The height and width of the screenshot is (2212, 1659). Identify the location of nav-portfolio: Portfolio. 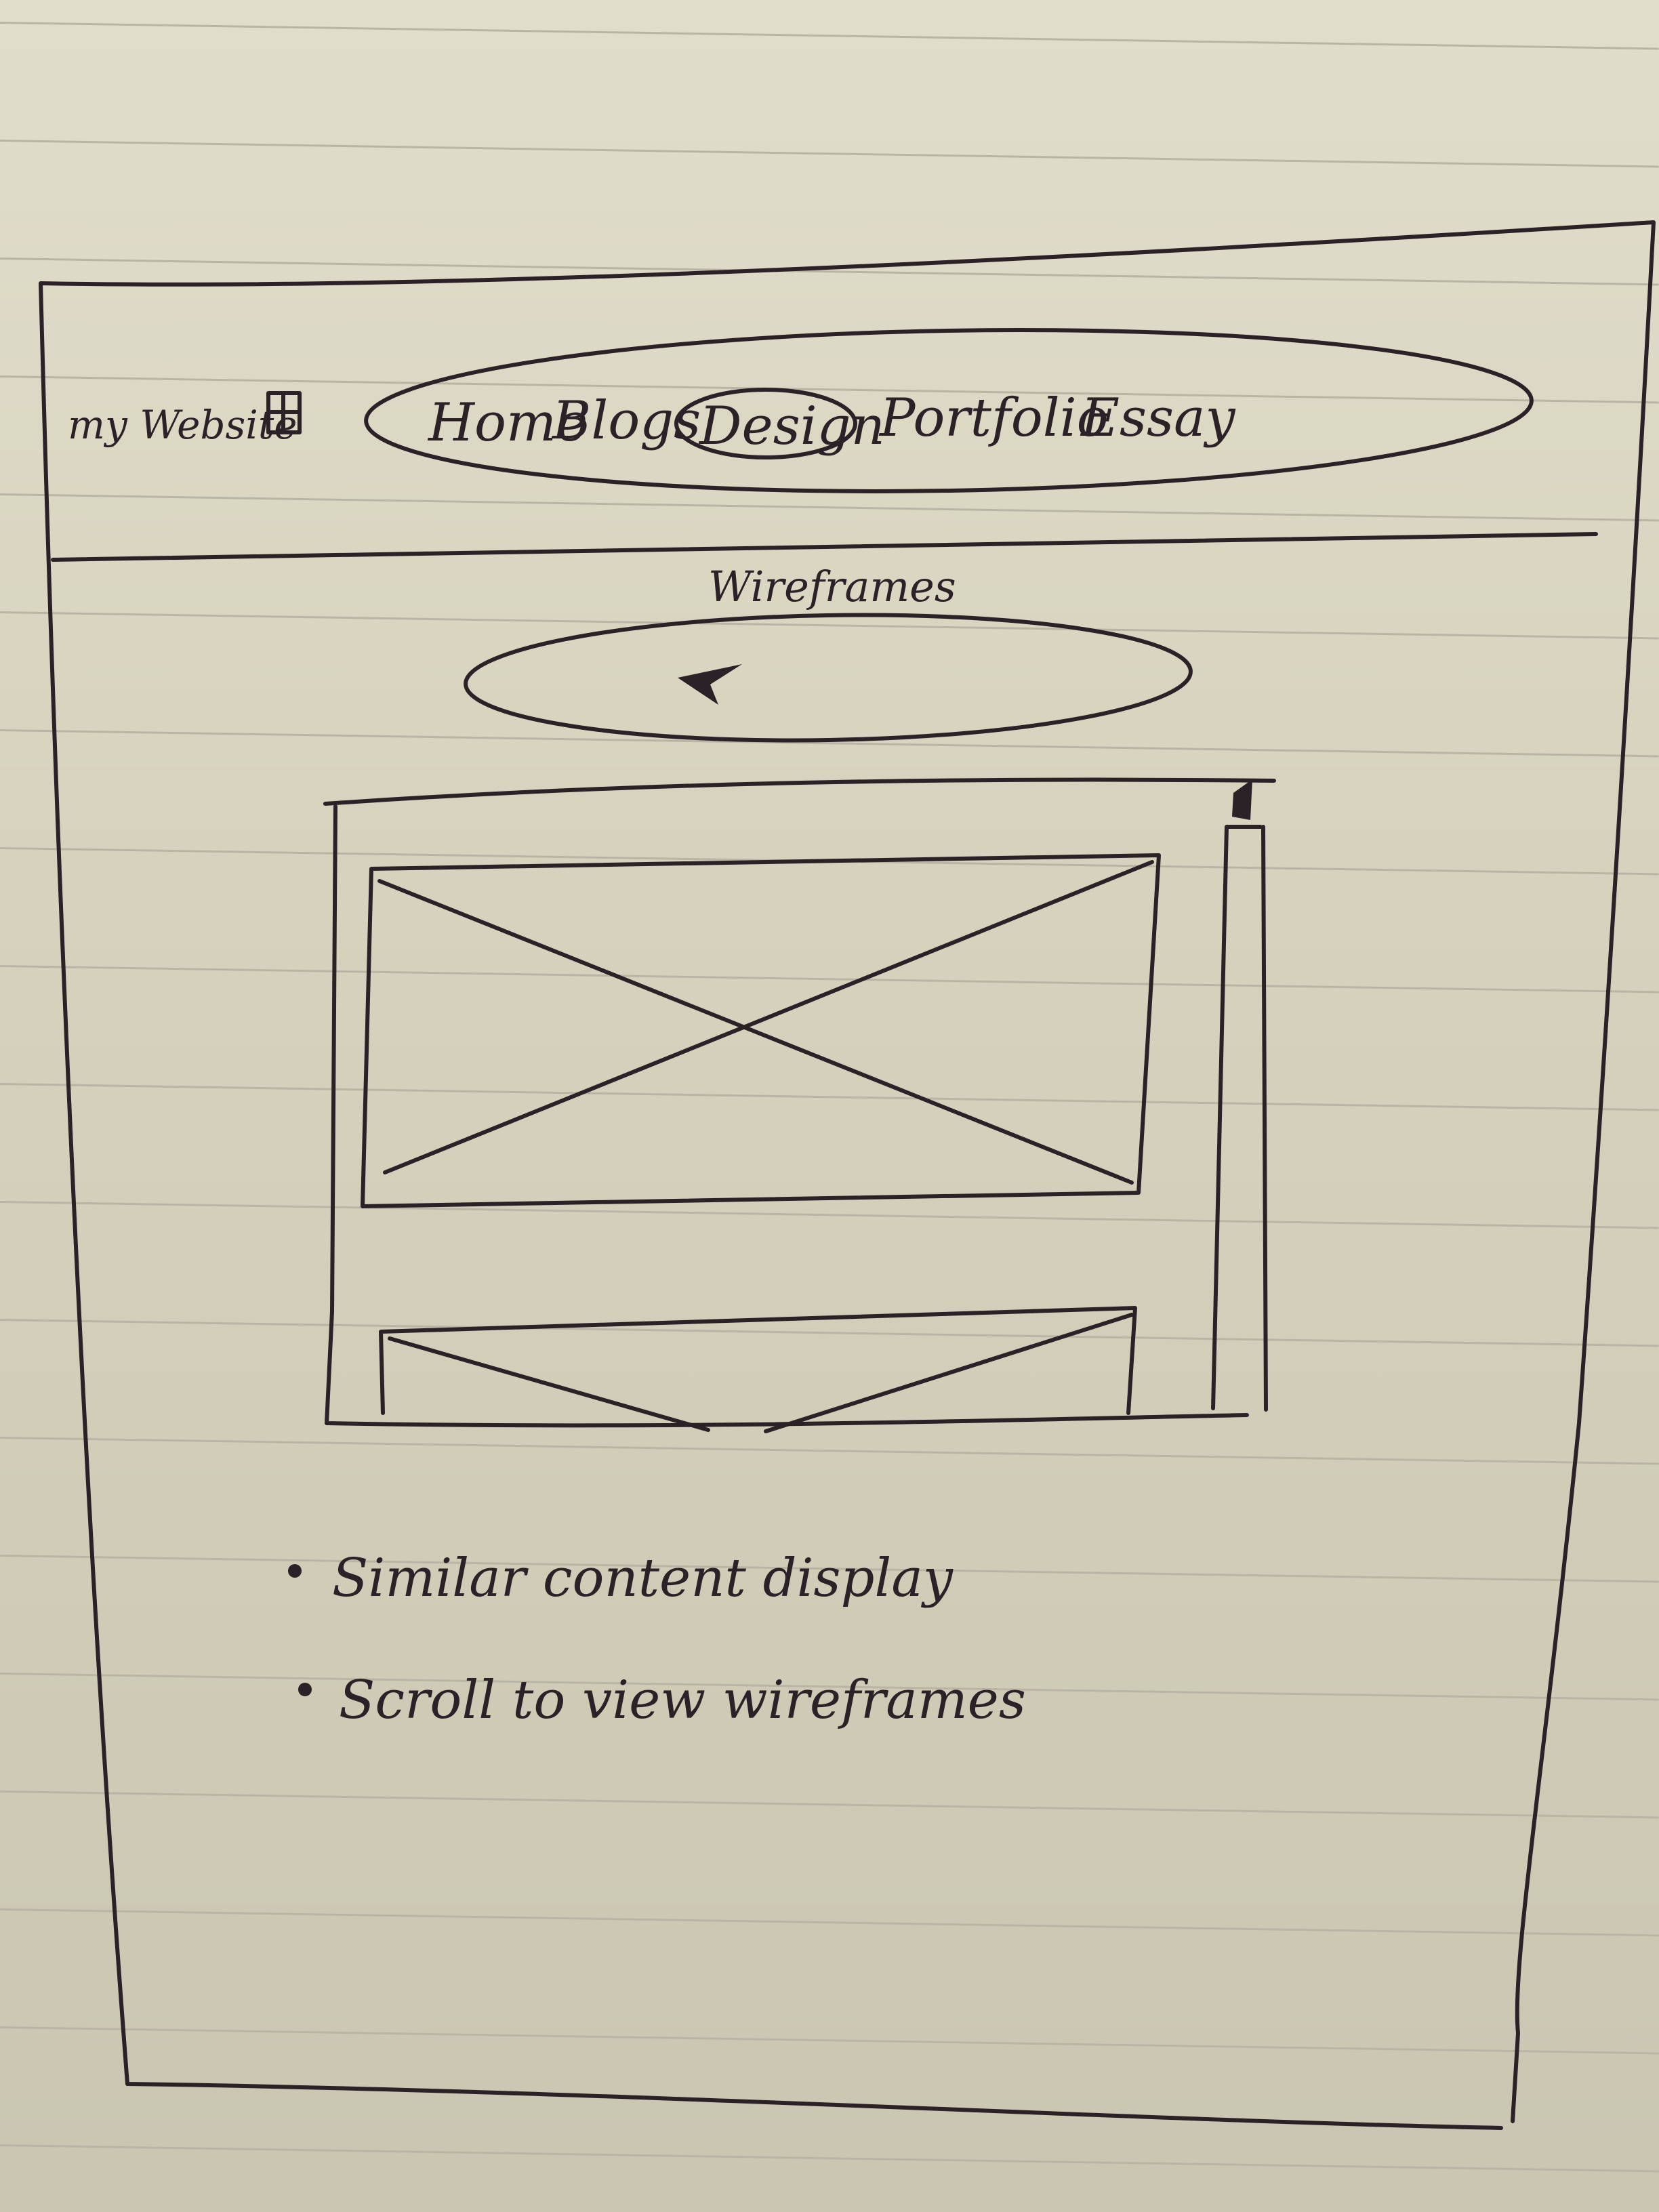
(995, 419).